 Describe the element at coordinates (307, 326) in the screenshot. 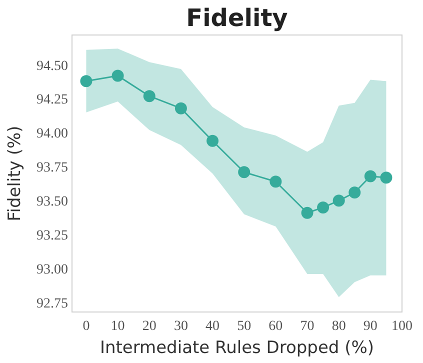

I see `x-tick-label: 70` at that location.